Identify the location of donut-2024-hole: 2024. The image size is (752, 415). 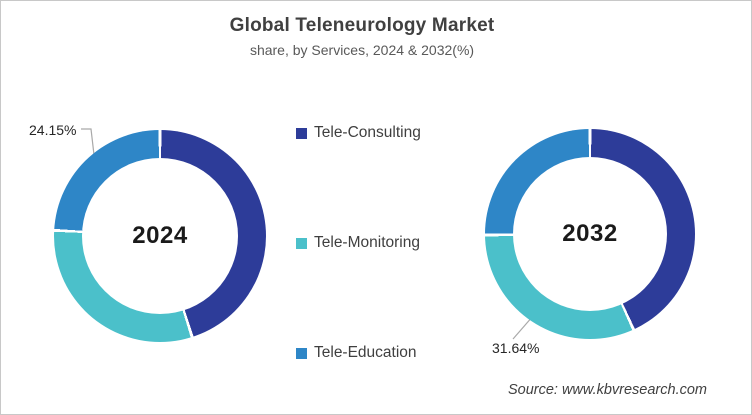
(160, 236).